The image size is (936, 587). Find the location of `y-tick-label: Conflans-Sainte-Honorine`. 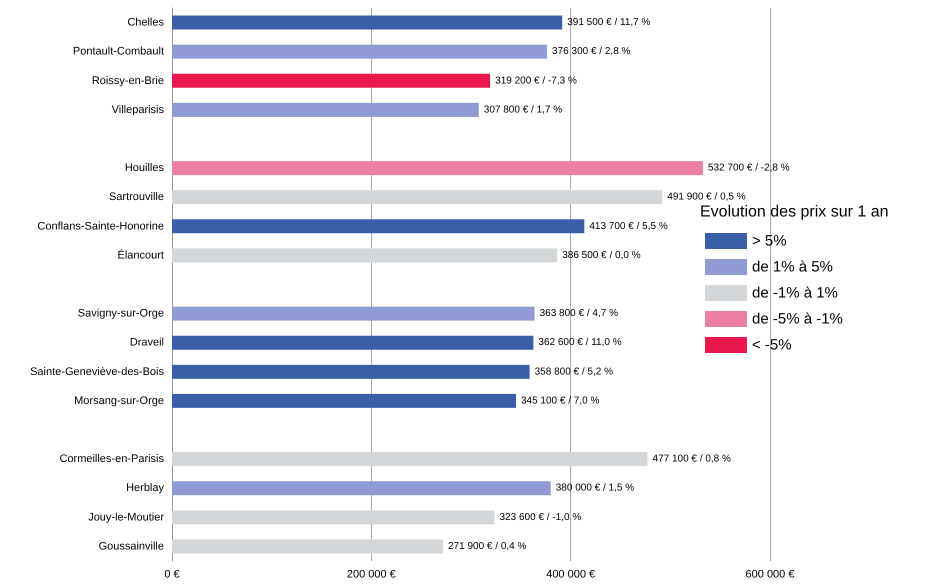

y-tick-label: Conflans-Sainte-Honorine is located at coordinates (100, 226).